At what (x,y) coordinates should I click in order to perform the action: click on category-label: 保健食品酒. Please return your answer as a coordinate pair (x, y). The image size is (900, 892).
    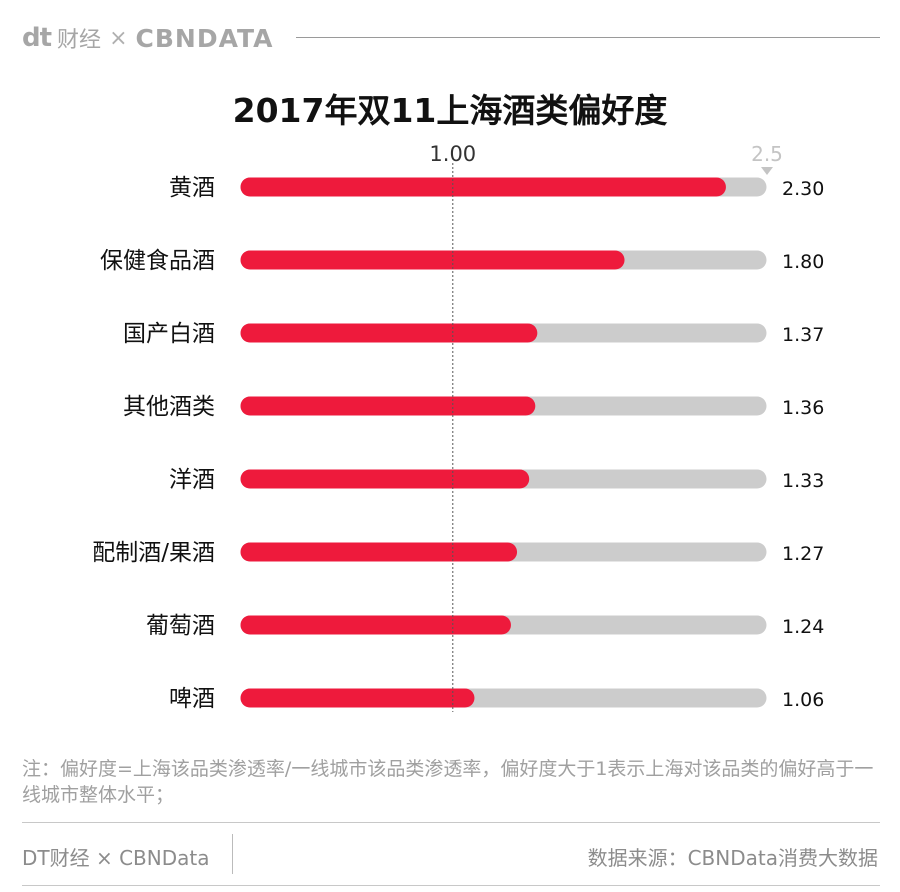
    Looking at the image, I should click on (157, 261).